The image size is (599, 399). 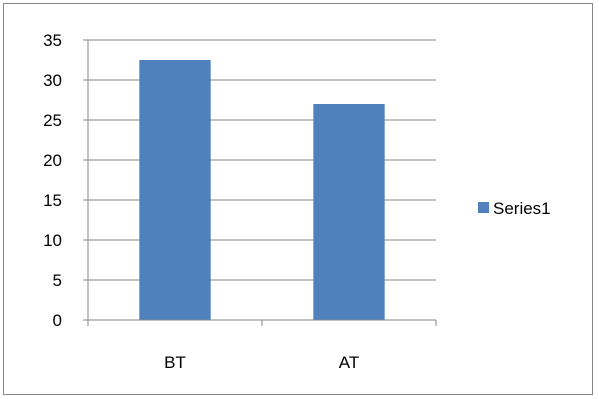 What do you see at coordinates (52, 120) in the screenshot?
I see `y-tick-label-25: 25` at bounding box center [52, 120].